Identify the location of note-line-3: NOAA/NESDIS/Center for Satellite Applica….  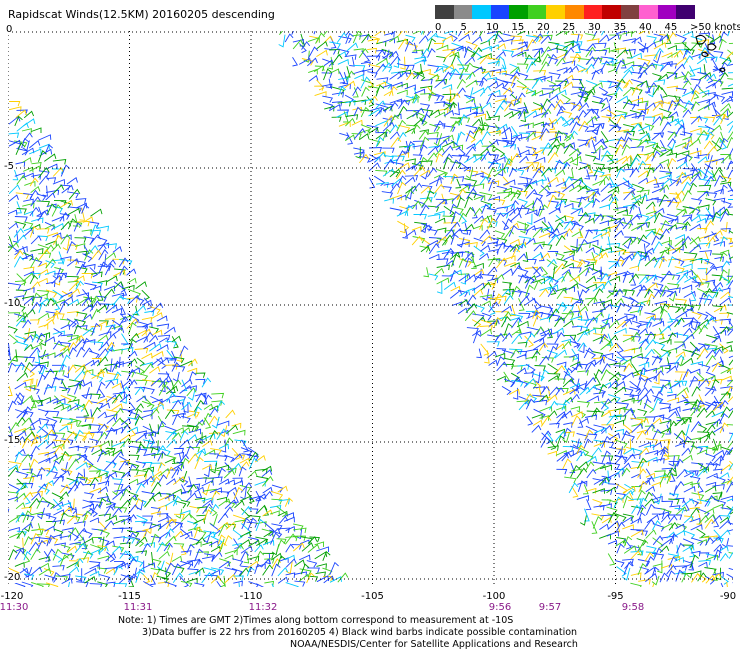
(434, 644).